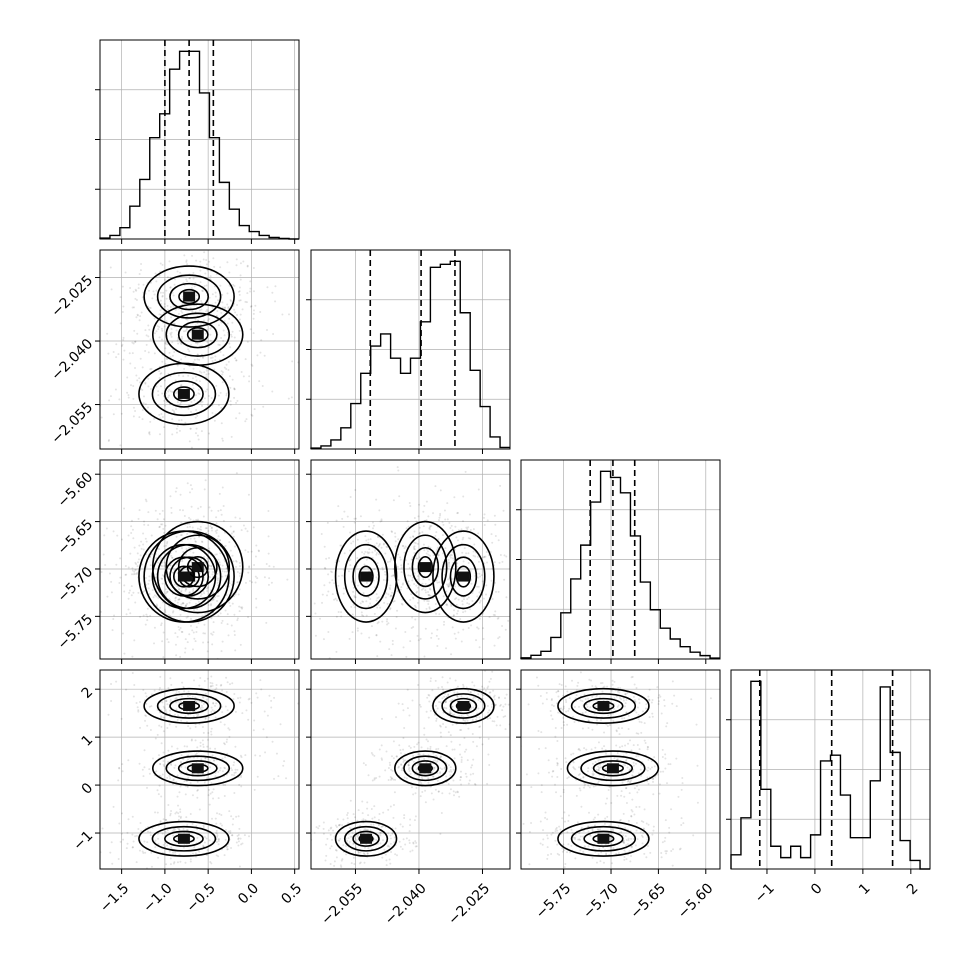  I want to click on x-tick-label: −2.025, so click(469, 904).